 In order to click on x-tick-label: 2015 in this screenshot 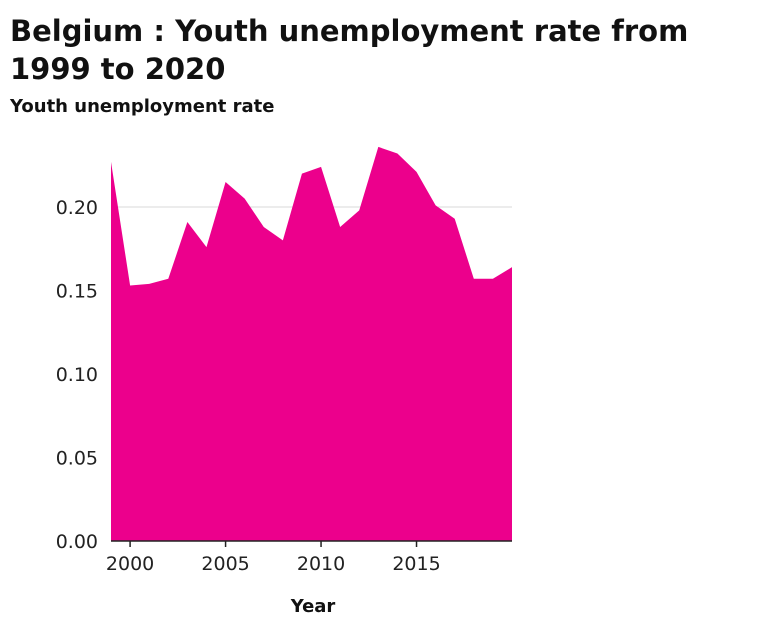, I will do `click(416, 564)`.